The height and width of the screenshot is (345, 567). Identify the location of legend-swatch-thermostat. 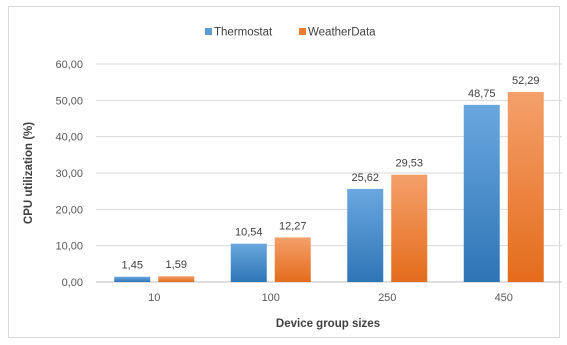
(208, 31).